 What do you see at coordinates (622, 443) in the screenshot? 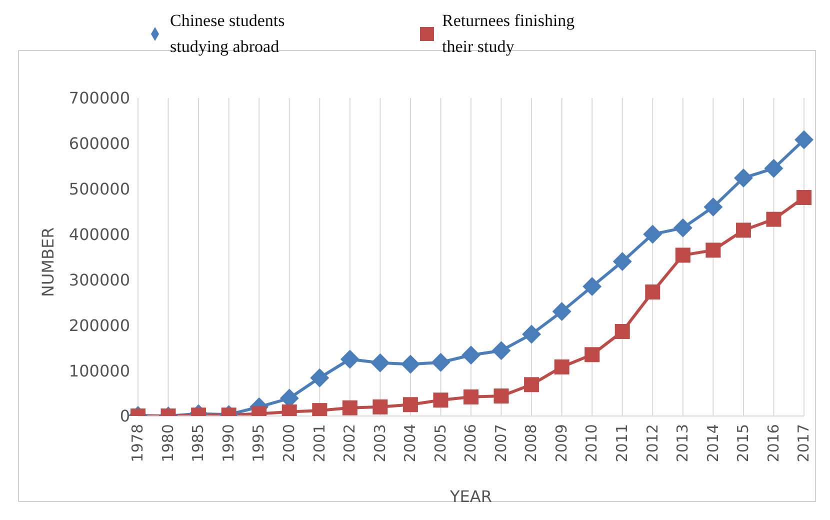
I see `x-tick-label: 2011` at bounding box center [622, 443].